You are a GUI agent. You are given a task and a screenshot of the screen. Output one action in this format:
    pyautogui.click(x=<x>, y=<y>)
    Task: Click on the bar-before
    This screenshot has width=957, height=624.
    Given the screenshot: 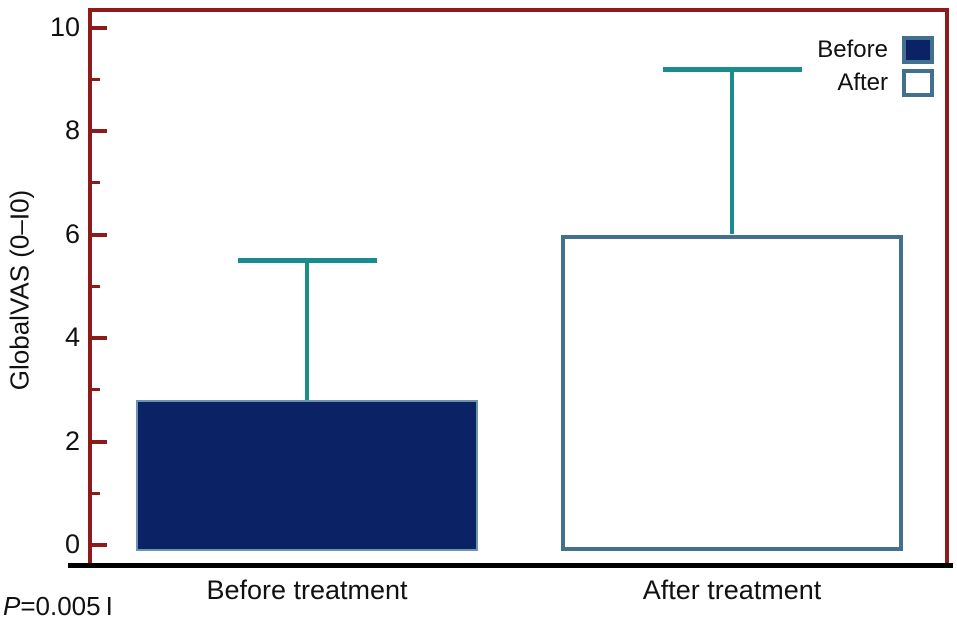 What is the action you would take?
    pyautogui.click(x=307, y=475)
    